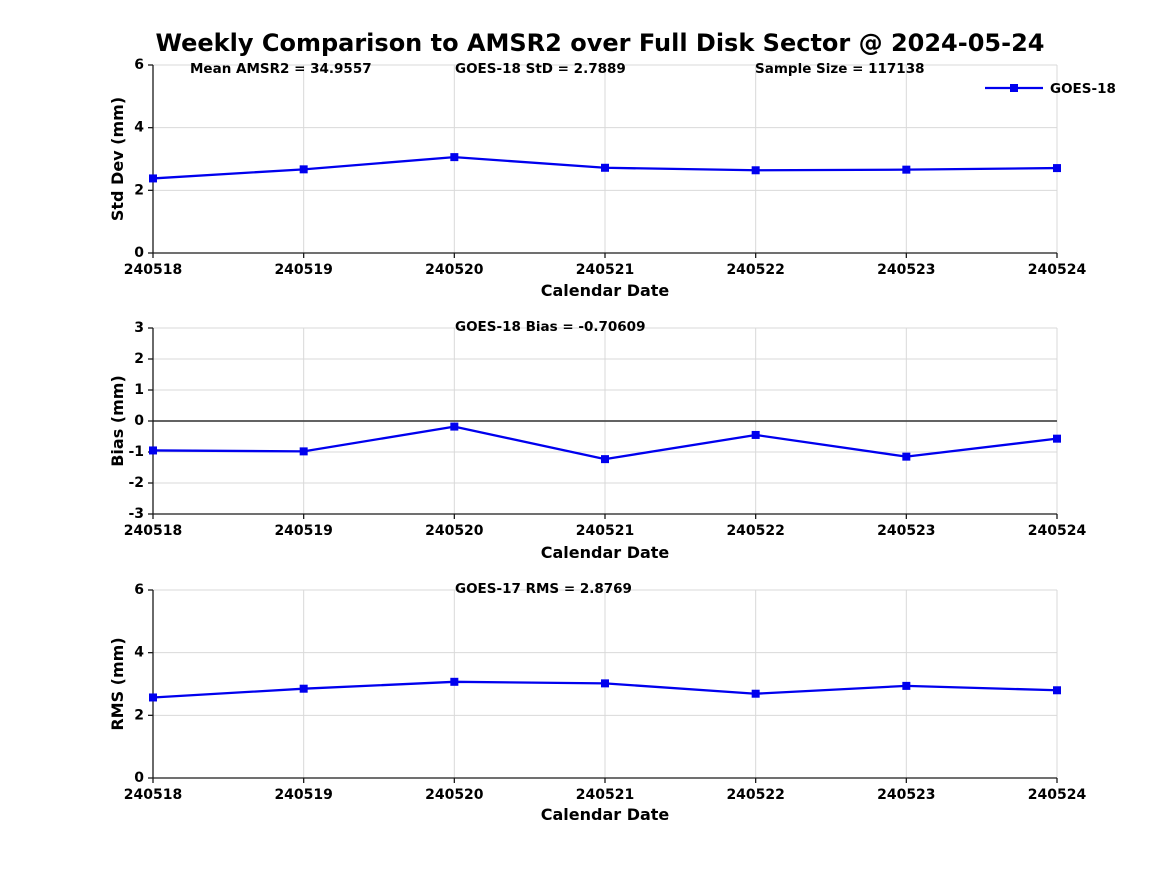 This screenshot has width=1167, height=875. Describe the element at coordinates (605, 552) in the screenshot. I see `bias-x-axis-label: Calendar Date` at that location.